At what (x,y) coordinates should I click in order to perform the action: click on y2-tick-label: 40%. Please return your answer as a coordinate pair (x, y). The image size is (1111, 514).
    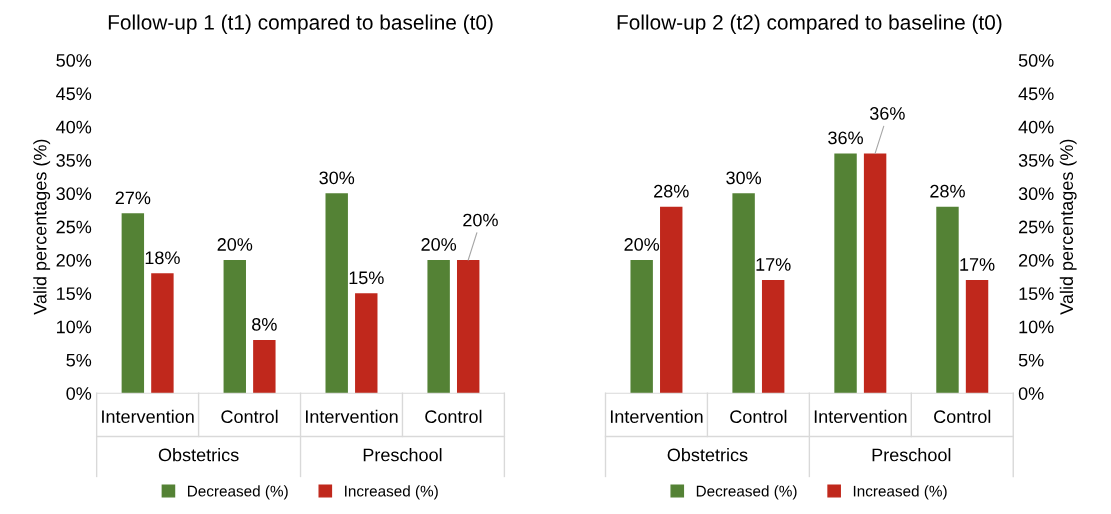
    Looking at the image, I should click on (1036, 127).